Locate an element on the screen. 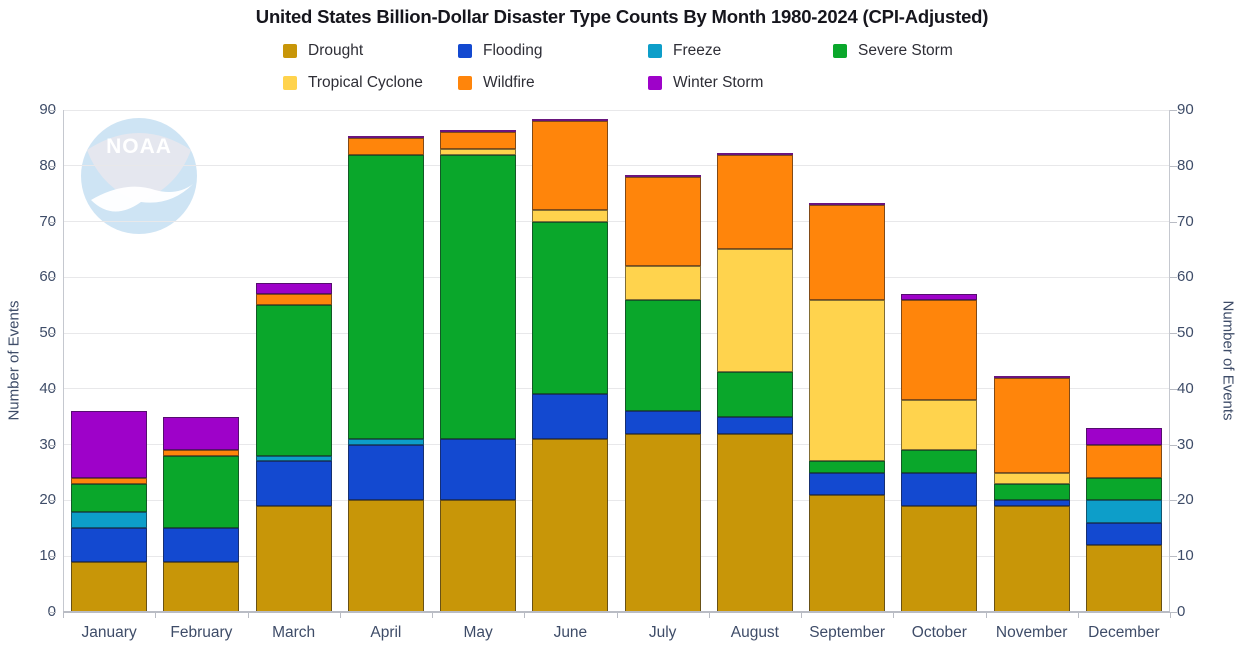 The width and height of the screenshot is (1244, 652). y-axis-line is located at coordinates (1169, 361).